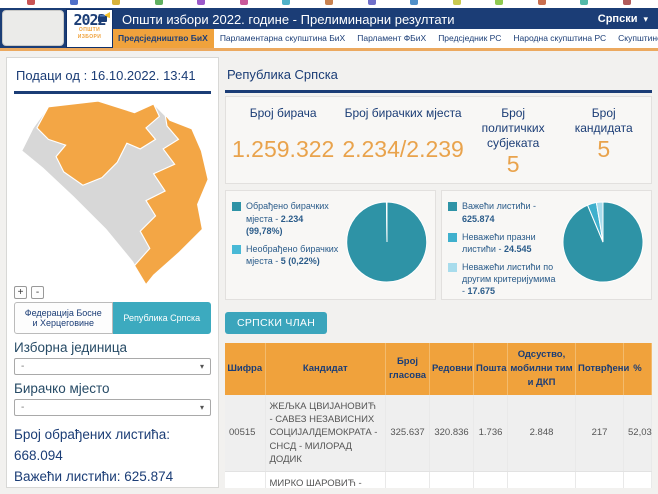 The width and height of the screenshot is (658, 494). Describe the element at coordinates (282, 38) in the screenshot. I see `nav-tab: Парламентарна скупштина БиХ` at that location.